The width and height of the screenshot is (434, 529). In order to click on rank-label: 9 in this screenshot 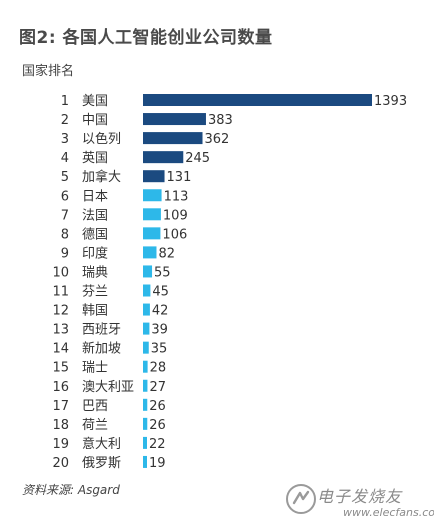, I will do `click(65, 253)`.